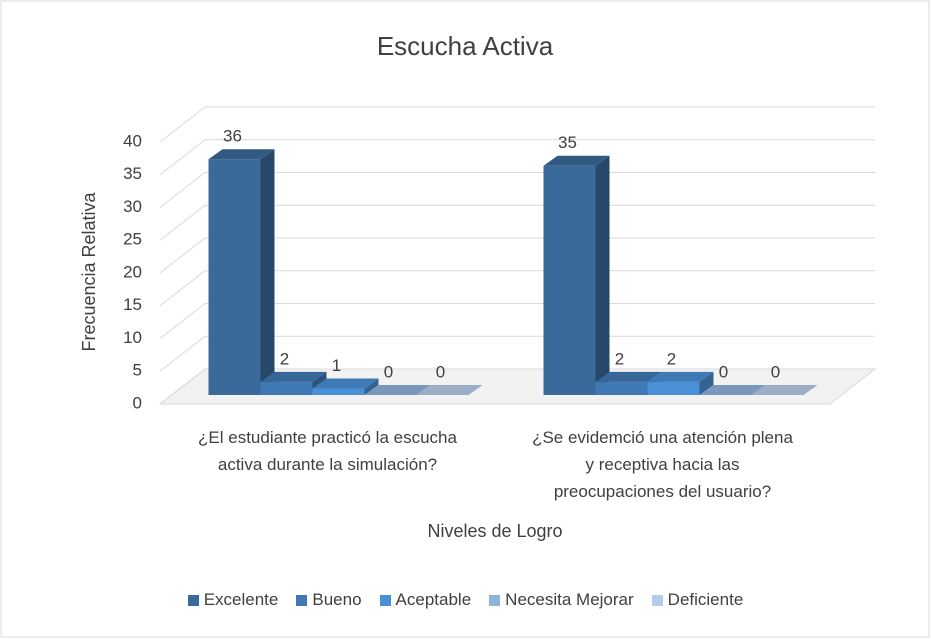 Image resolution: width=931 pixels, height=639 pixels. Describe the element at coordinates (137, 370) in the screenshot. I see `y-tick-label: 5` at that location.